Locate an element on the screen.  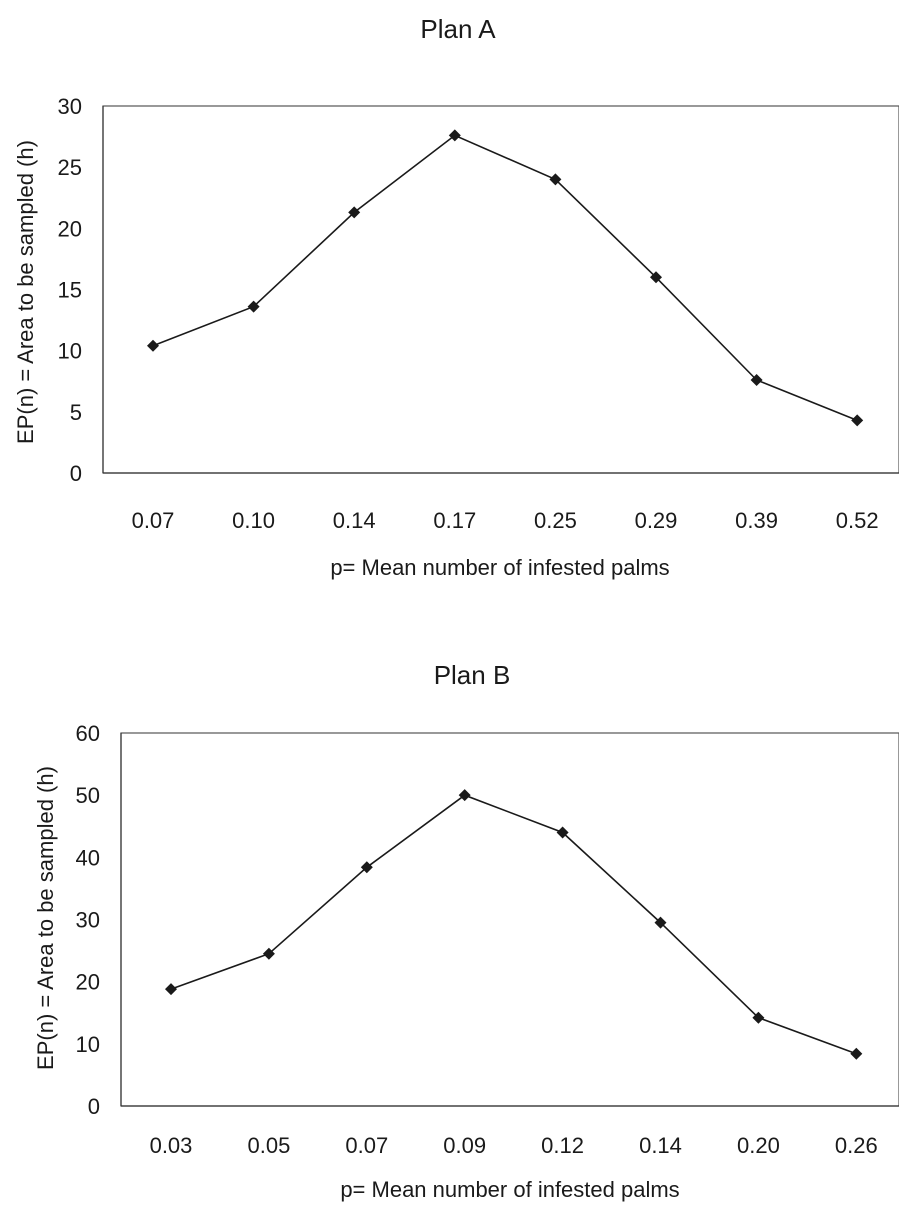
y-tick-label: 60 is located at coordinates (88, 733).